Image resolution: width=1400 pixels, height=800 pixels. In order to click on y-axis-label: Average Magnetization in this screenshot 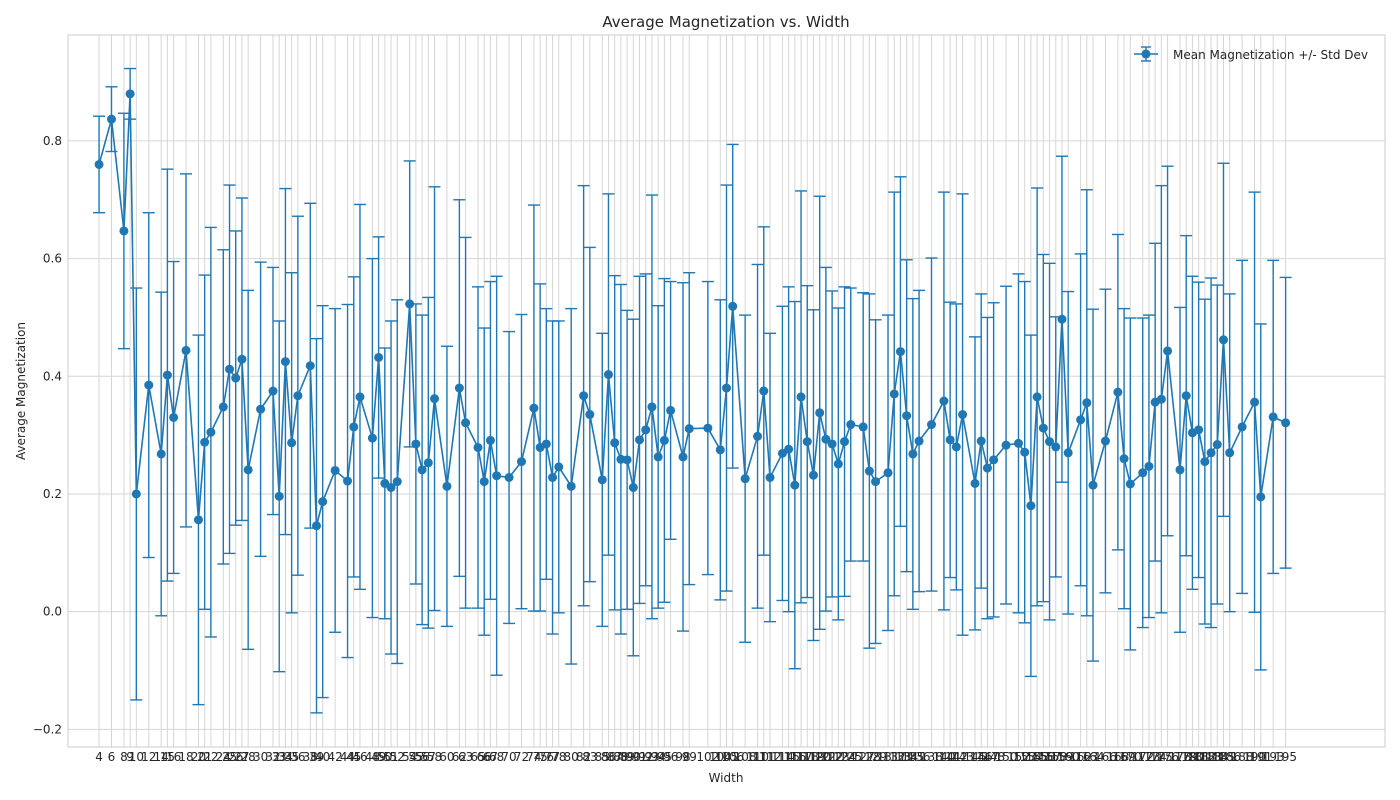, I will do `click(21, 391)`.